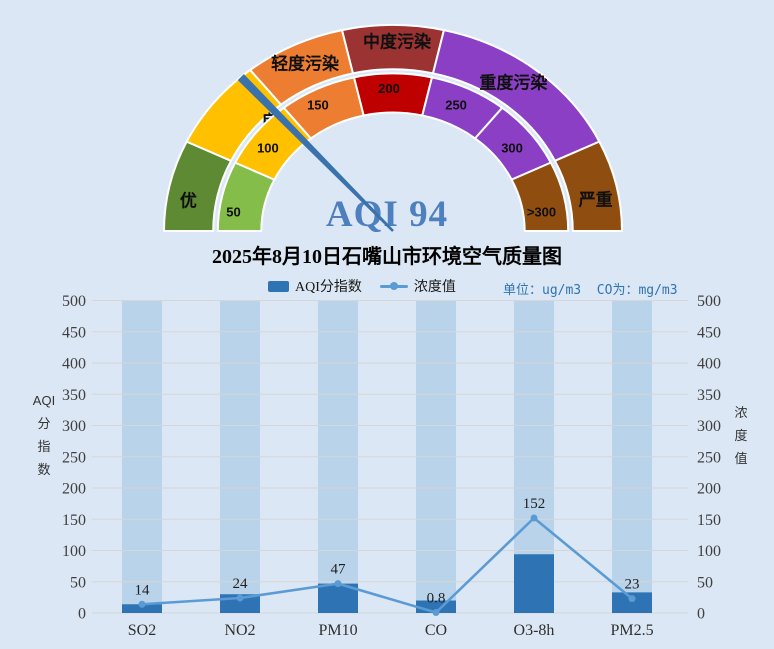 The image size is (774, 649). Describe the element at coordinates (389, 88) in the screenshot. I see `gauge-ring-label: 200` at that location.